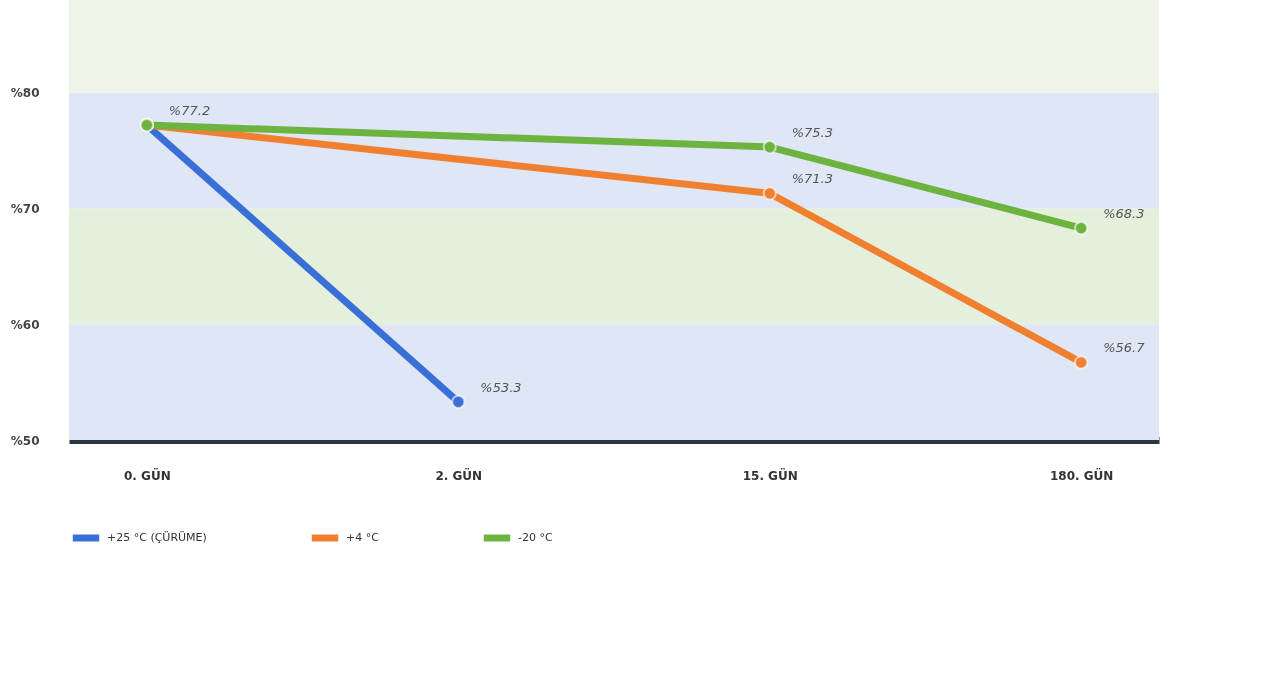 This screenshot has height=674, width=1262. I want to click on data-label: %75.3, so click(812, 133).